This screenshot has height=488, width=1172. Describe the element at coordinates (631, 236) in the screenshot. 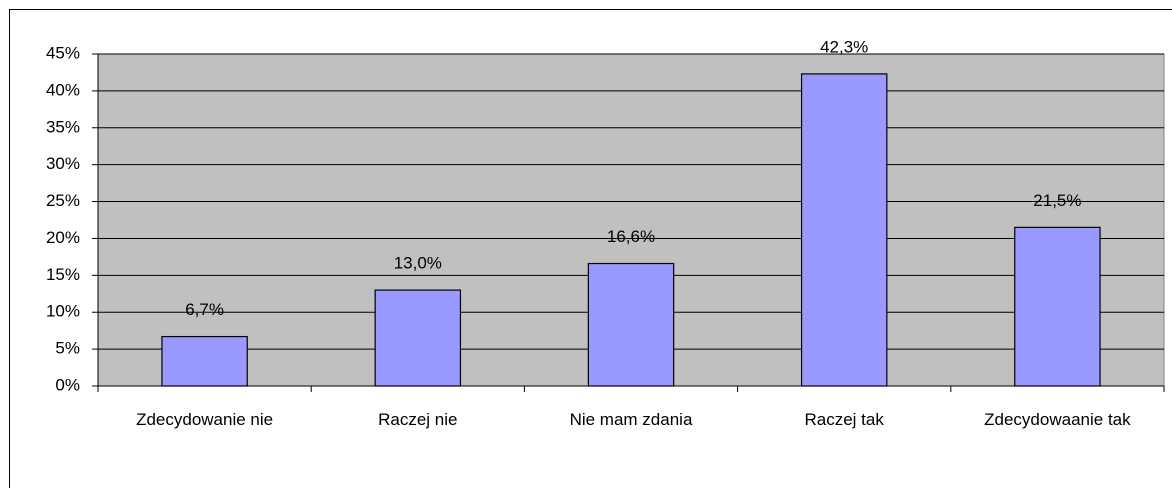

I see `data-label: 16,6%` at that location.